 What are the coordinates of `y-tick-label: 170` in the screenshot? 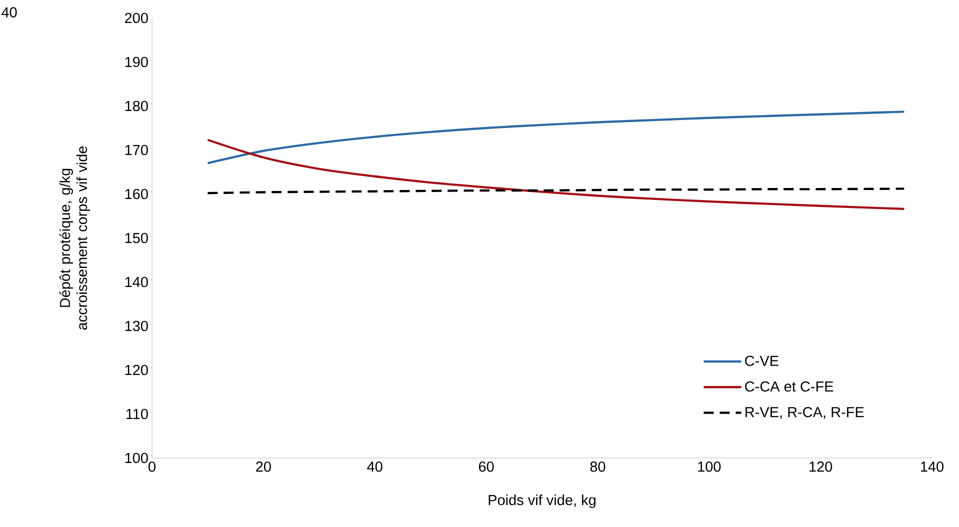 It's located at (136, 150).